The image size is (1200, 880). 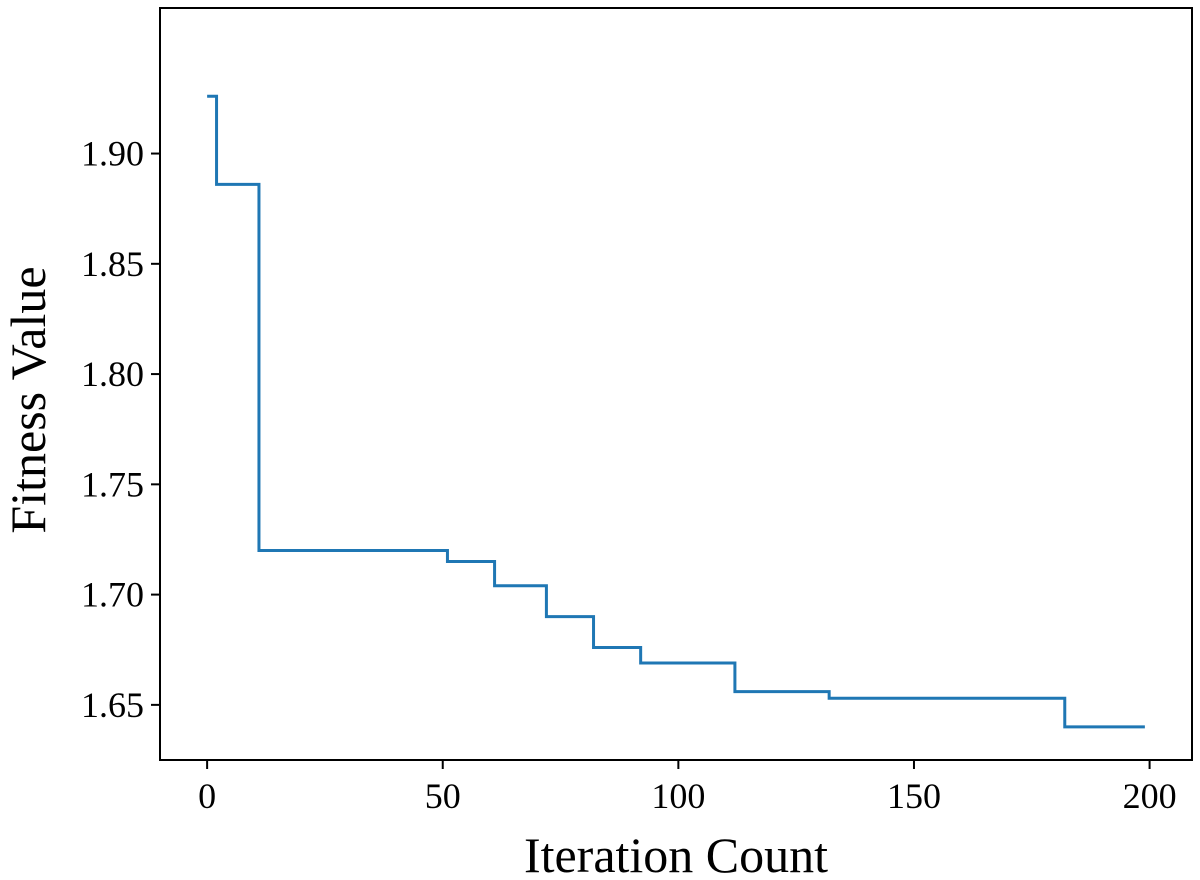 What do you see at coordinates (676, 853) in the screenshot?
I see `x-axis-title: Iteration Count` at bounding box center [676, 853].